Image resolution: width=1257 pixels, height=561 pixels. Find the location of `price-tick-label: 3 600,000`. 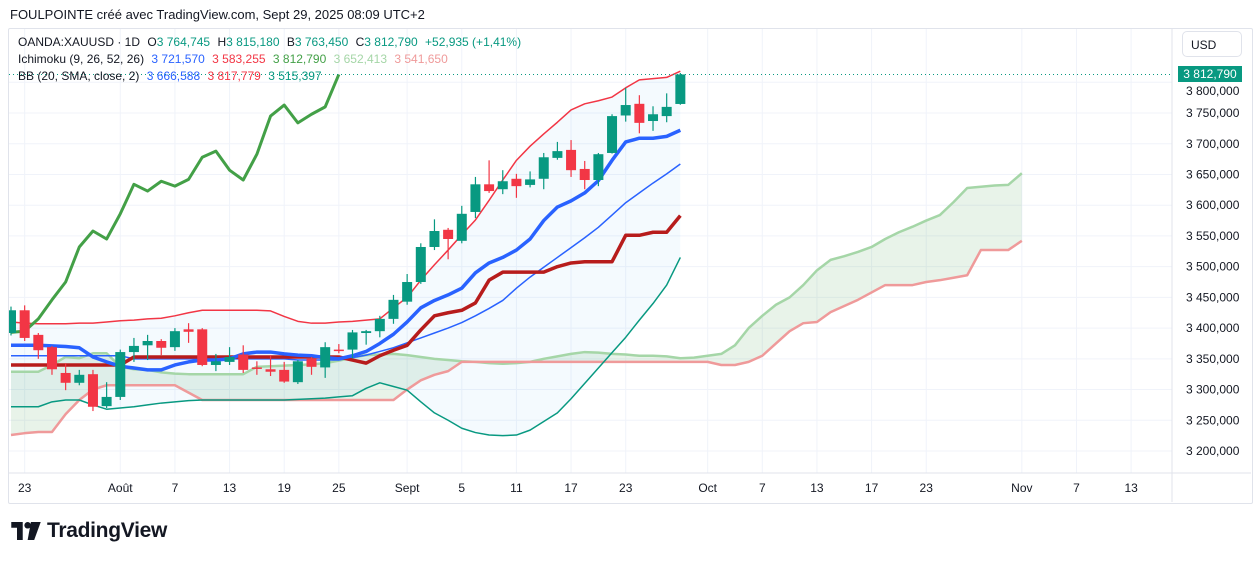

price-tick-label: 3 600,000 is located at coordinates (1213, 205).